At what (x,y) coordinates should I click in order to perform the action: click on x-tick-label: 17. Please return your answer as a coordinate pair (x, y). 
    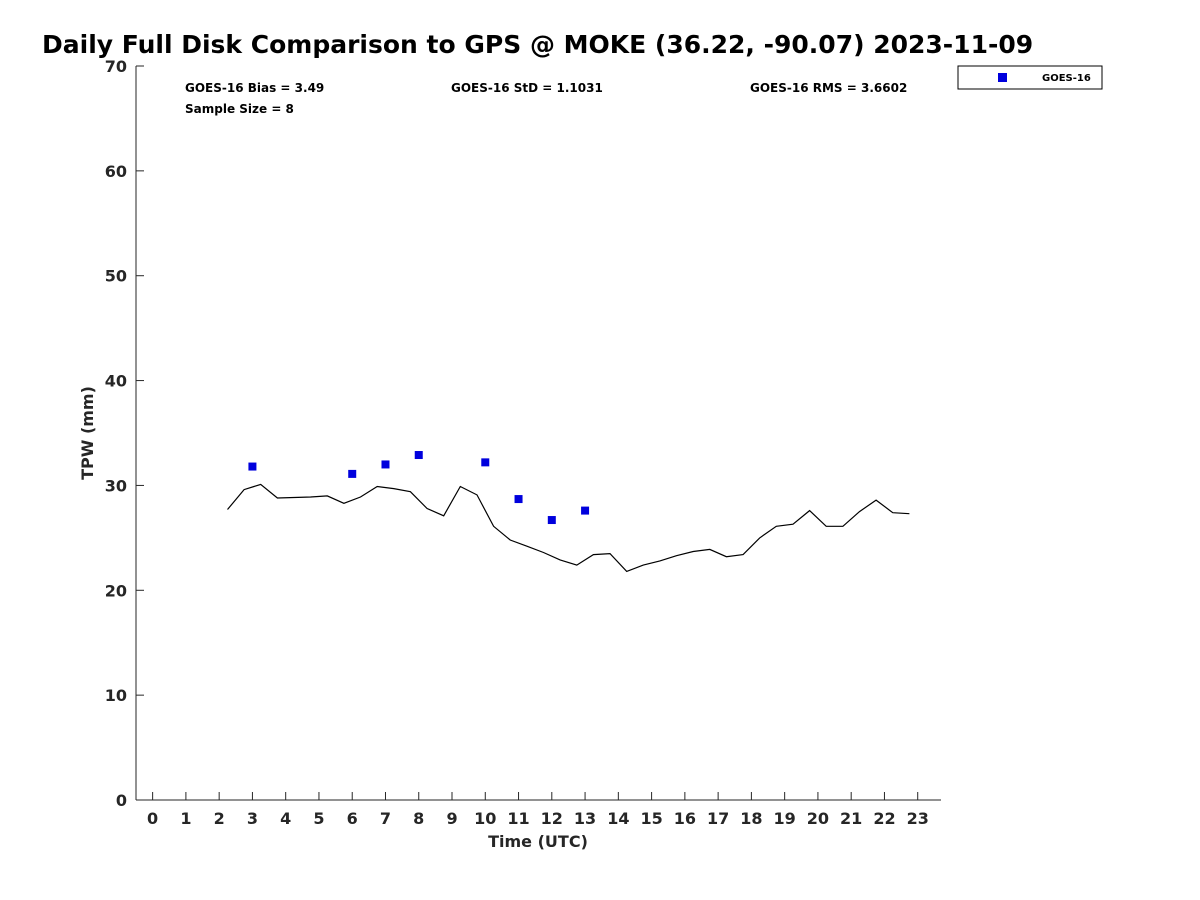
    Looking at the image, I should click on (718, 818).